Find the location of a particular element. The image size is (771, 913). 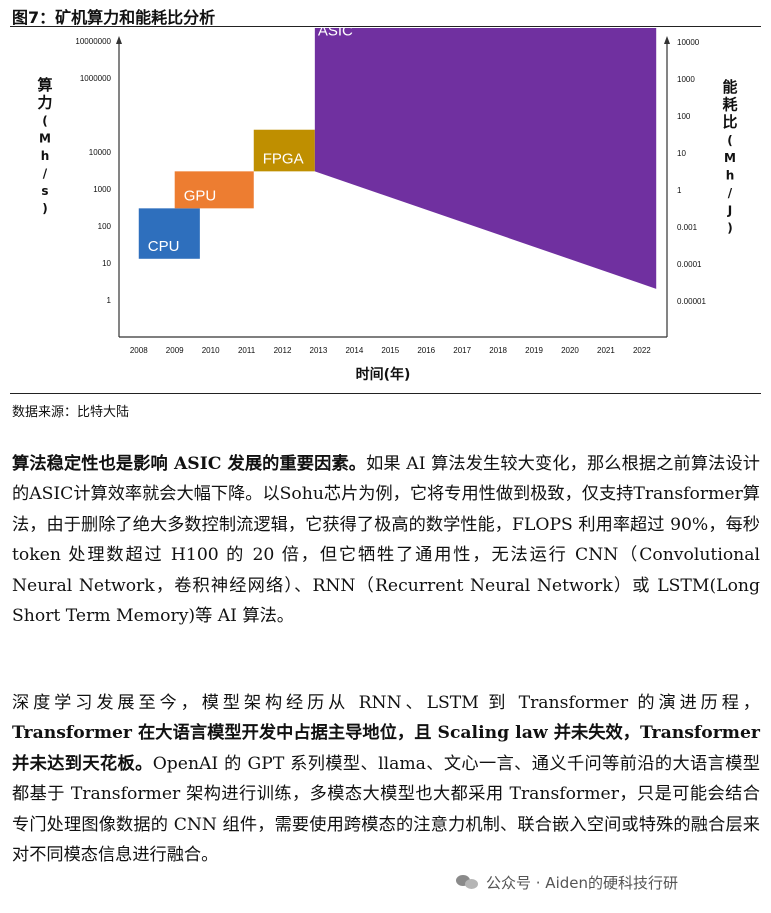

series-cpu-block is located at coordinates (169, 233).